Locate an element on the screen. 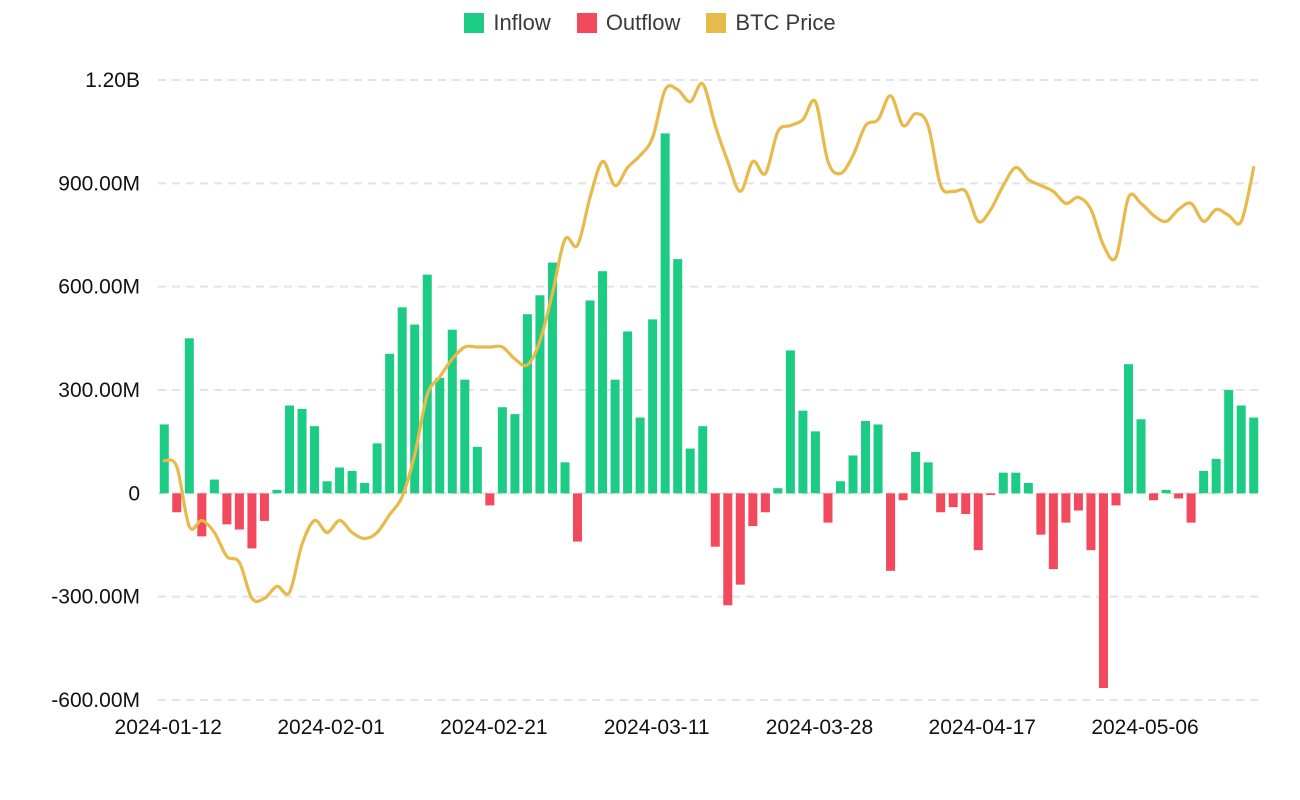 Image resolution: width=1300 pixels, height=800 pixels. y-tick-label: 300.00M is located at coordinates (99, 390).